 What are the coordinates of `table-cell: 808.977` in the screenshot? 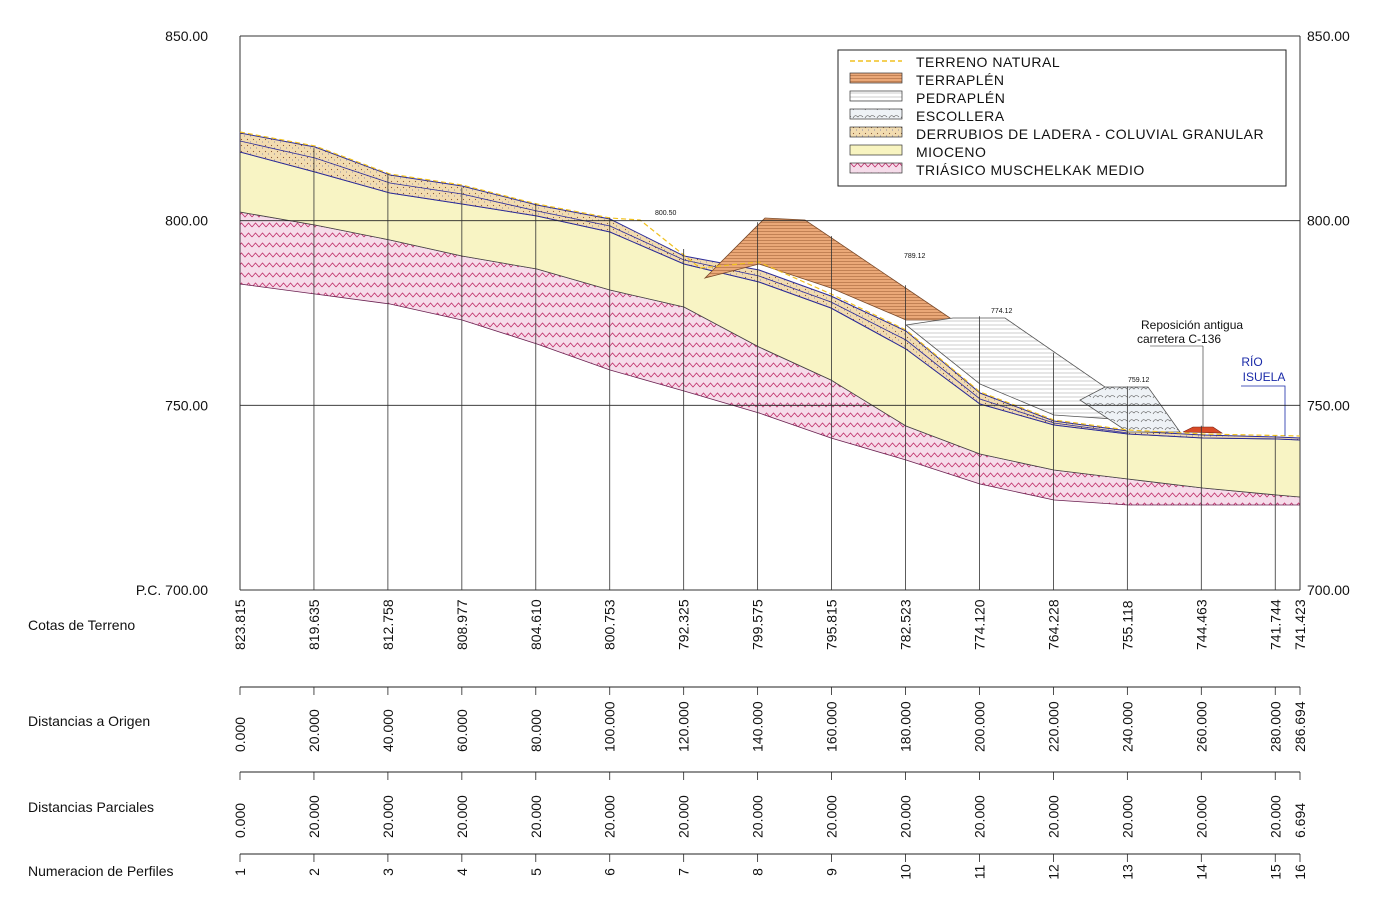 It's located at (462, 624).